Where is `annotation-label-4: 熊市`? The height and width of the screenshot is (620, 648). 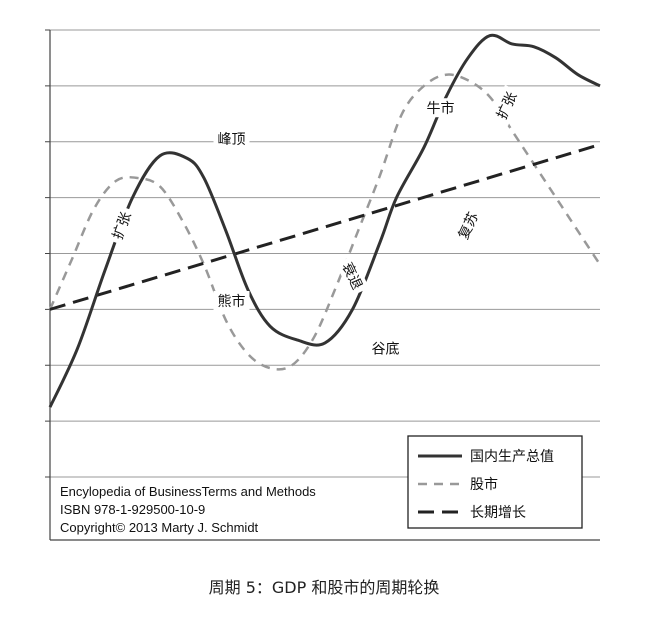 annotation-label-4: 熊市 is located at coordinates (232, 301).